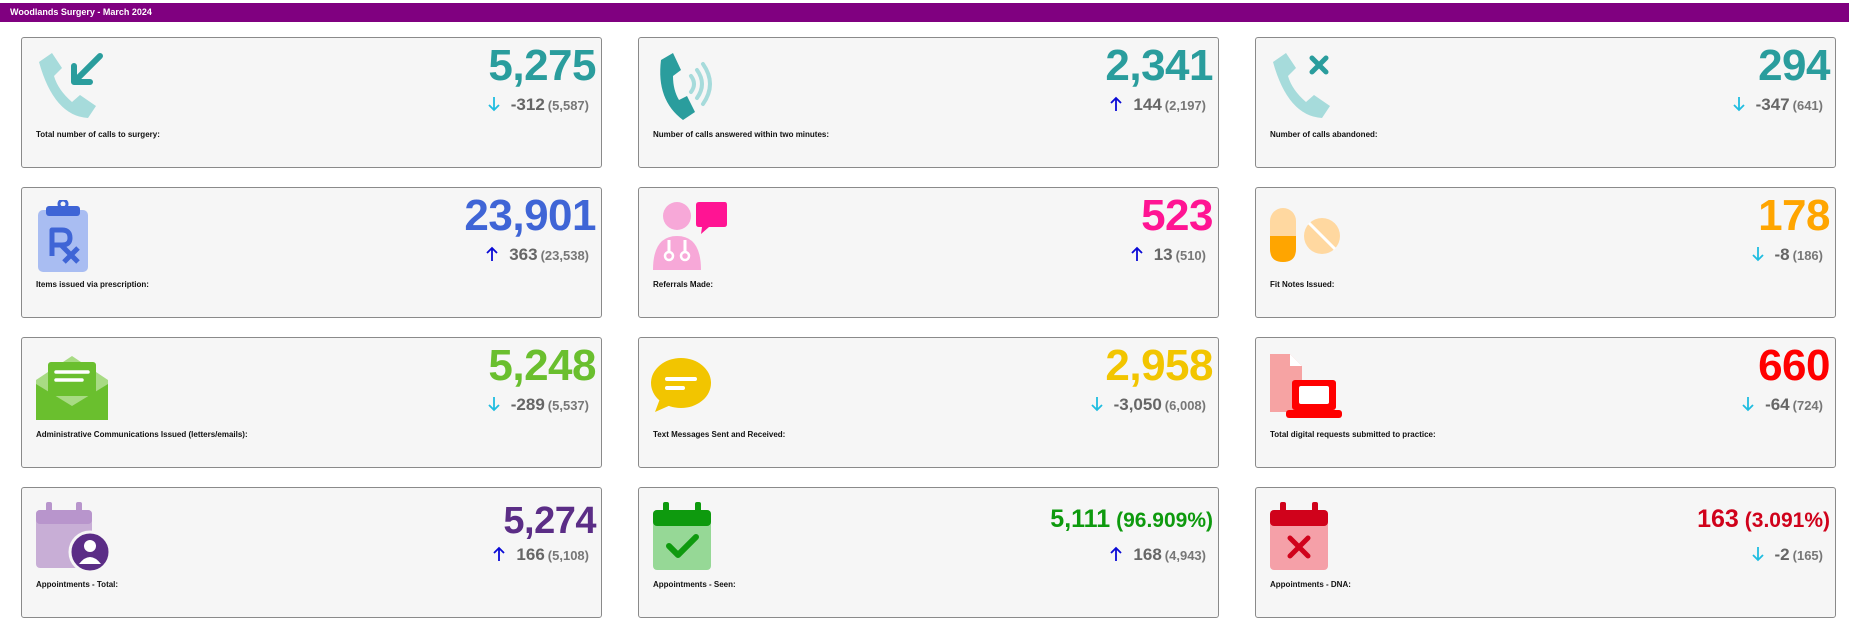 The height and width of the screenshot is (626, 1849). Describe the element at coordinates (1302, 284) in the screenshot. I see `kpi-label: Fit Notes Issued:` at that location.